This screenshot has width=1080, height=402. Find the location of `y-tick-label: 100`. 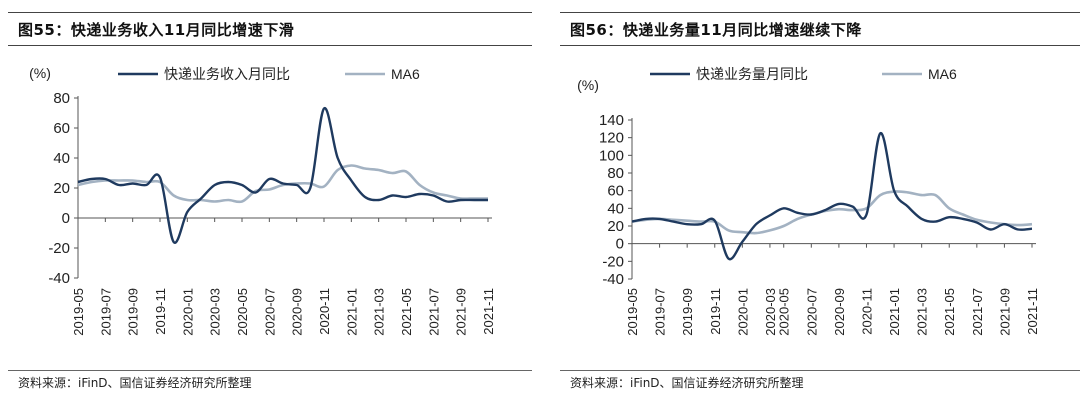

y-tick-label: 100 is located at coordinates (611, 155).